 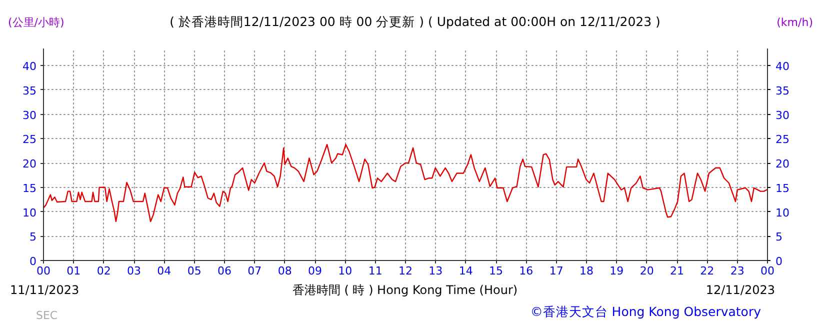 What do you see at coordinates (103, 271) in the screenshot?
I see `x-tick-label: 02` at bounding box center [103, 271].